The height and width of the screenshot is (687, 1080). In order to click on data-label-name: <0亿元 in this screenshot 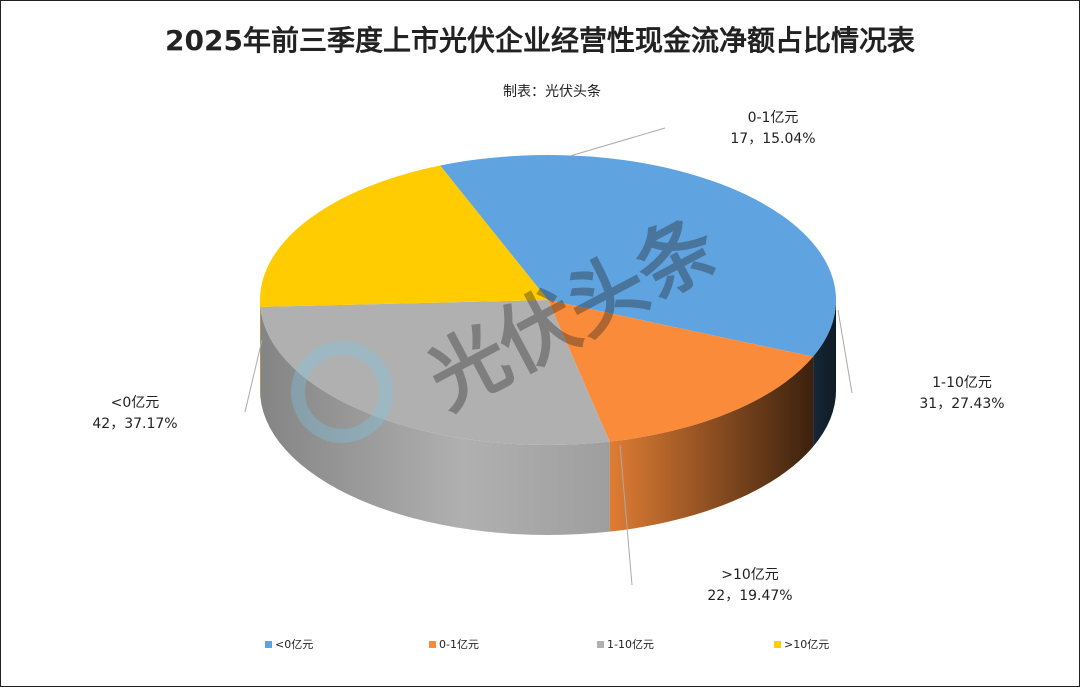, I will do `click(135, 403)`.